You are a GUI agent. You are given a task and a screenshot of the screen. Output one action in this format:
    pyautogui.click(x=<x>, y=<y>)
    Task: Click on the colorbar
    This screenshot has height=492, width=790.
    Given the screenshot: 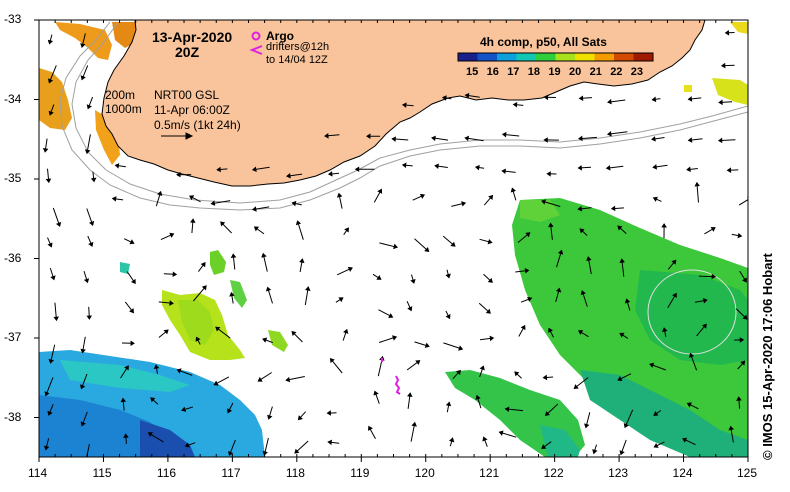 What is the action you would take?
    pyautogui.click(x=555, y=57)
    